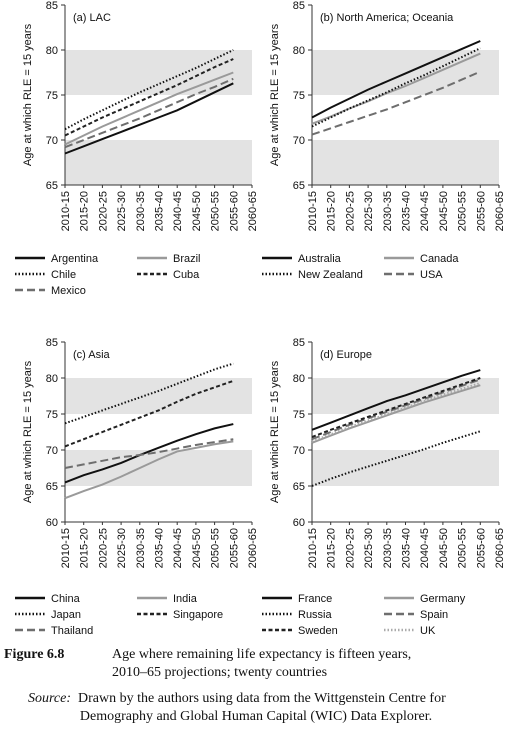 The height and width of the screenshot is (729, 512). What do you see at coordinates (92, 18) in the screenshot?
I see `panel-title: (a) LAC` at bounding box center [92, 18].